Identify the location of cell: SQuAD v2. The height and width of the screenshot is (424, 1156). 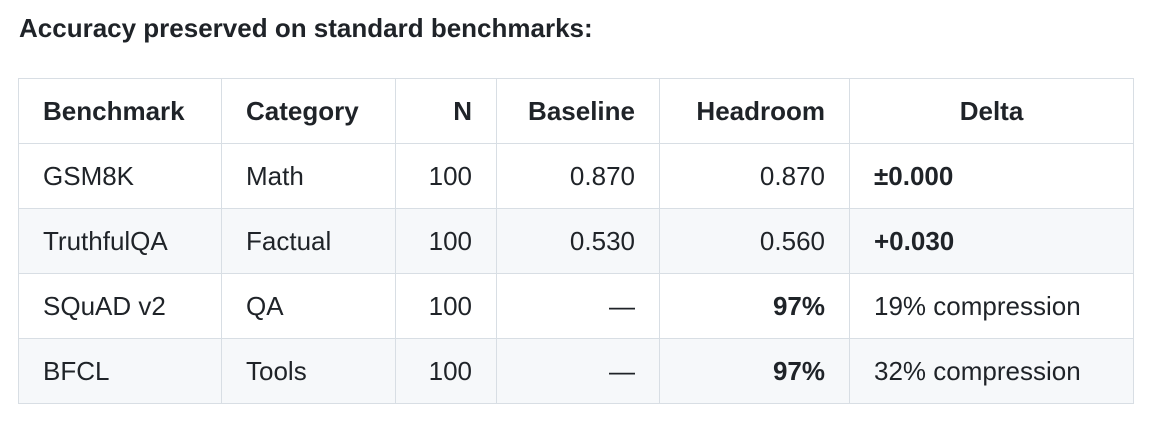
(120, 306).